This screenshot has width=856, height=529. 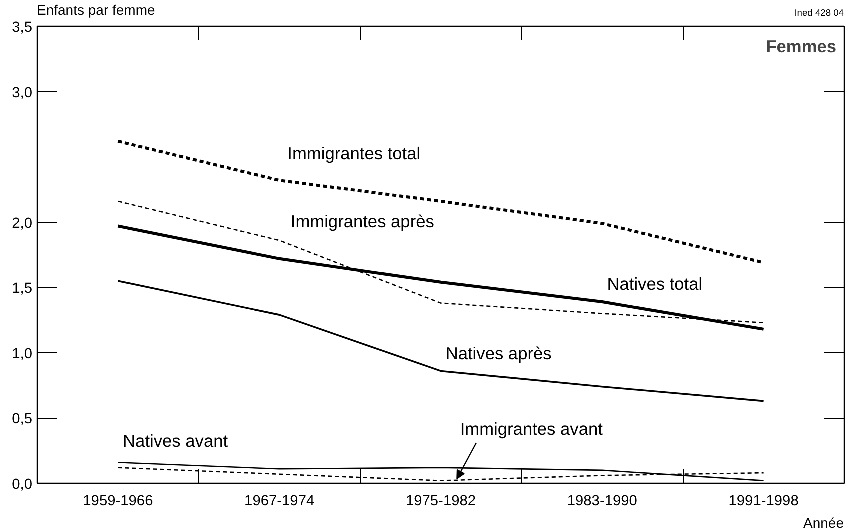 What do you see at coordinates (362, 221) in the screenshot?
I see `series-label: Immigrantes après` at bounding box center [362, 221].